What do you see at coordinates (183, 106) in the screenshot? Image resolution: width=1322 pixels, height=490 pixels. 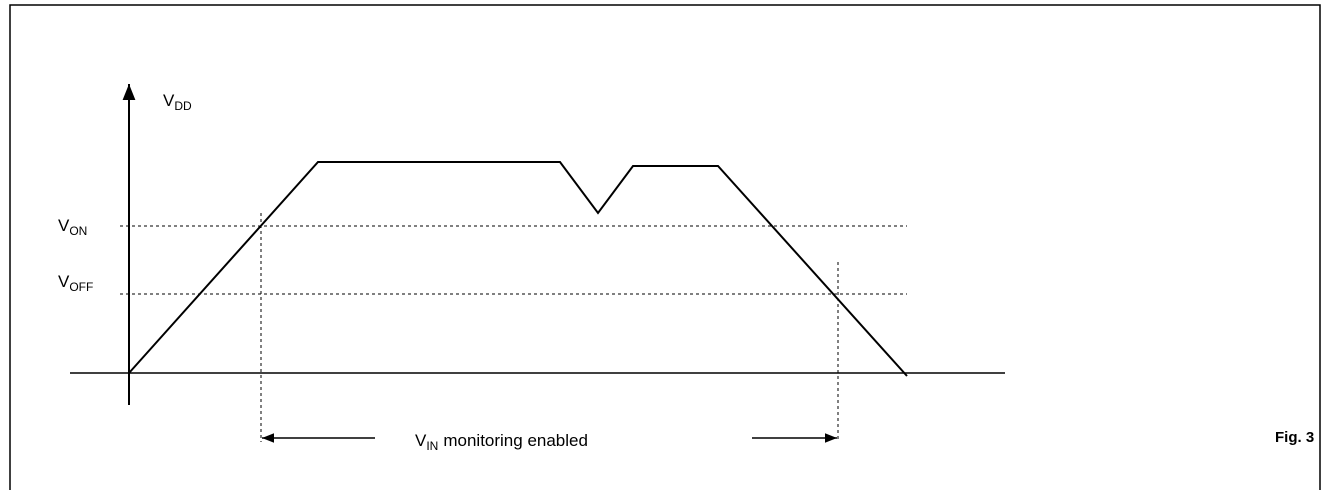 I see `subscript: DD` at bounding box center [183, 106].